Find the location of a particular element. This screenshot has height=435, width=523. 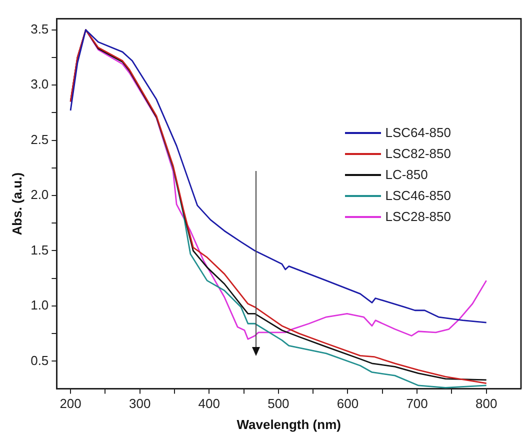

x-tick-label: 700 is located at coordinates (417, 404).